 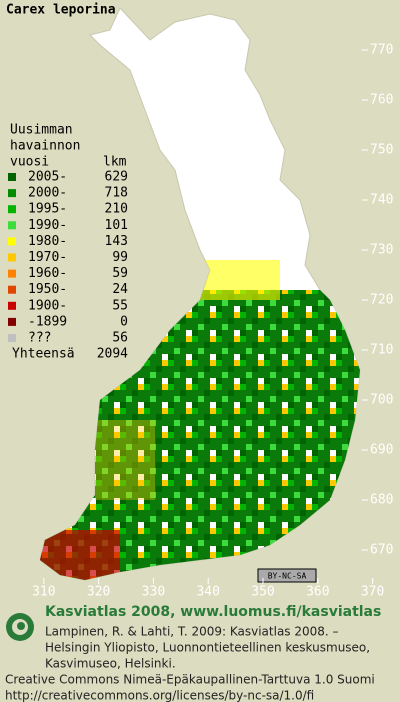 What do you see at coordinates (20, 627) in the screenshot?
I see `logo` at bounding box center [20, 627].